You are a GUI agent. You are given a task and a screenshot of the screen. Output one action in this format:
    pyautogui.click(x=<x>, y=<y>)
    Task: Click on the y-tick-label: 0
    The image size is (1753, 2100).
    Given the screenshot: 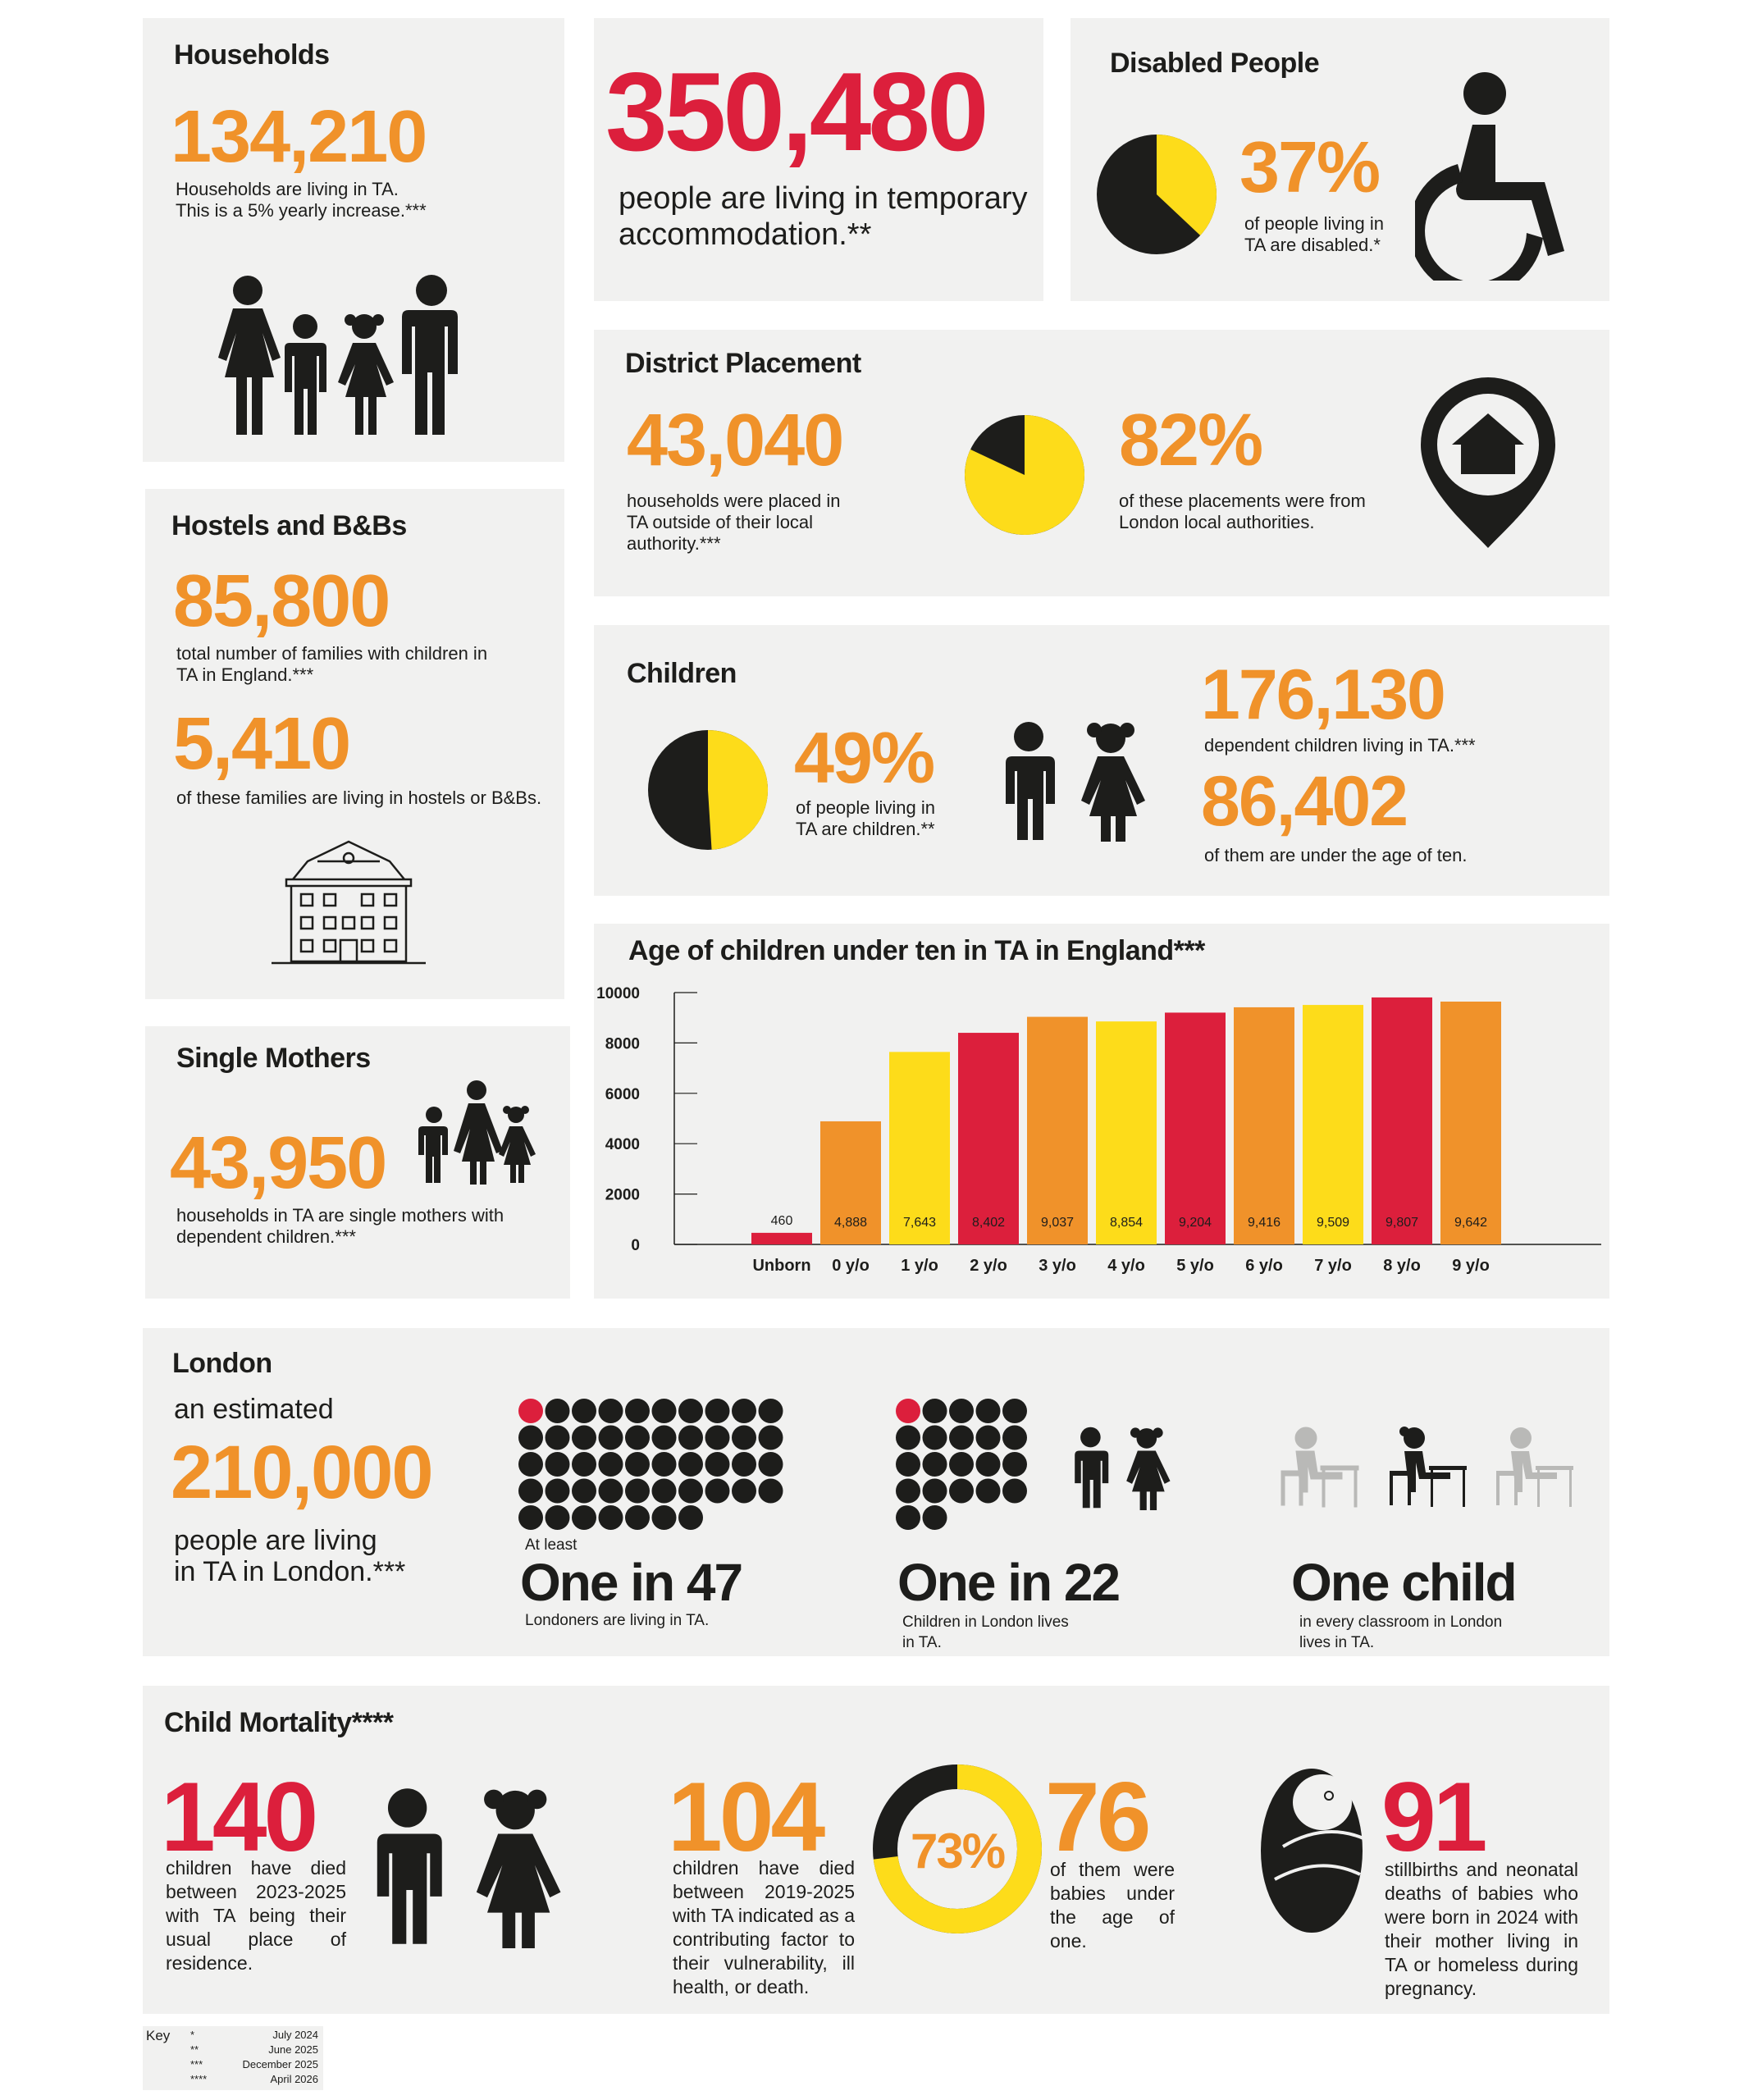 What is the action you would take?
    pyautogui.click(x=635, y=1245)
    